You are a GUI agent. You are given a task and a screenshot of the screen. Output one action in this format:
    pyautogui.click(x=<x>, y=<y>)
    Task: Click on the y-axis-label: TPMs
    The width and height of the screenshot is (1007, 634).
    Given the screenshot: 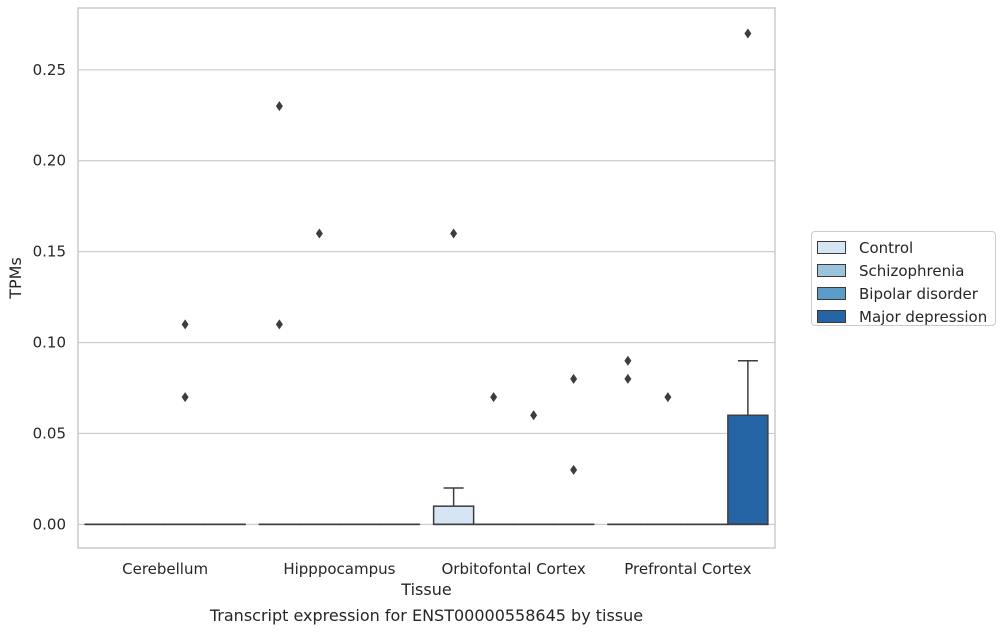 What is the action you would take?
    pyautogui.click(x=15, y=278)
    